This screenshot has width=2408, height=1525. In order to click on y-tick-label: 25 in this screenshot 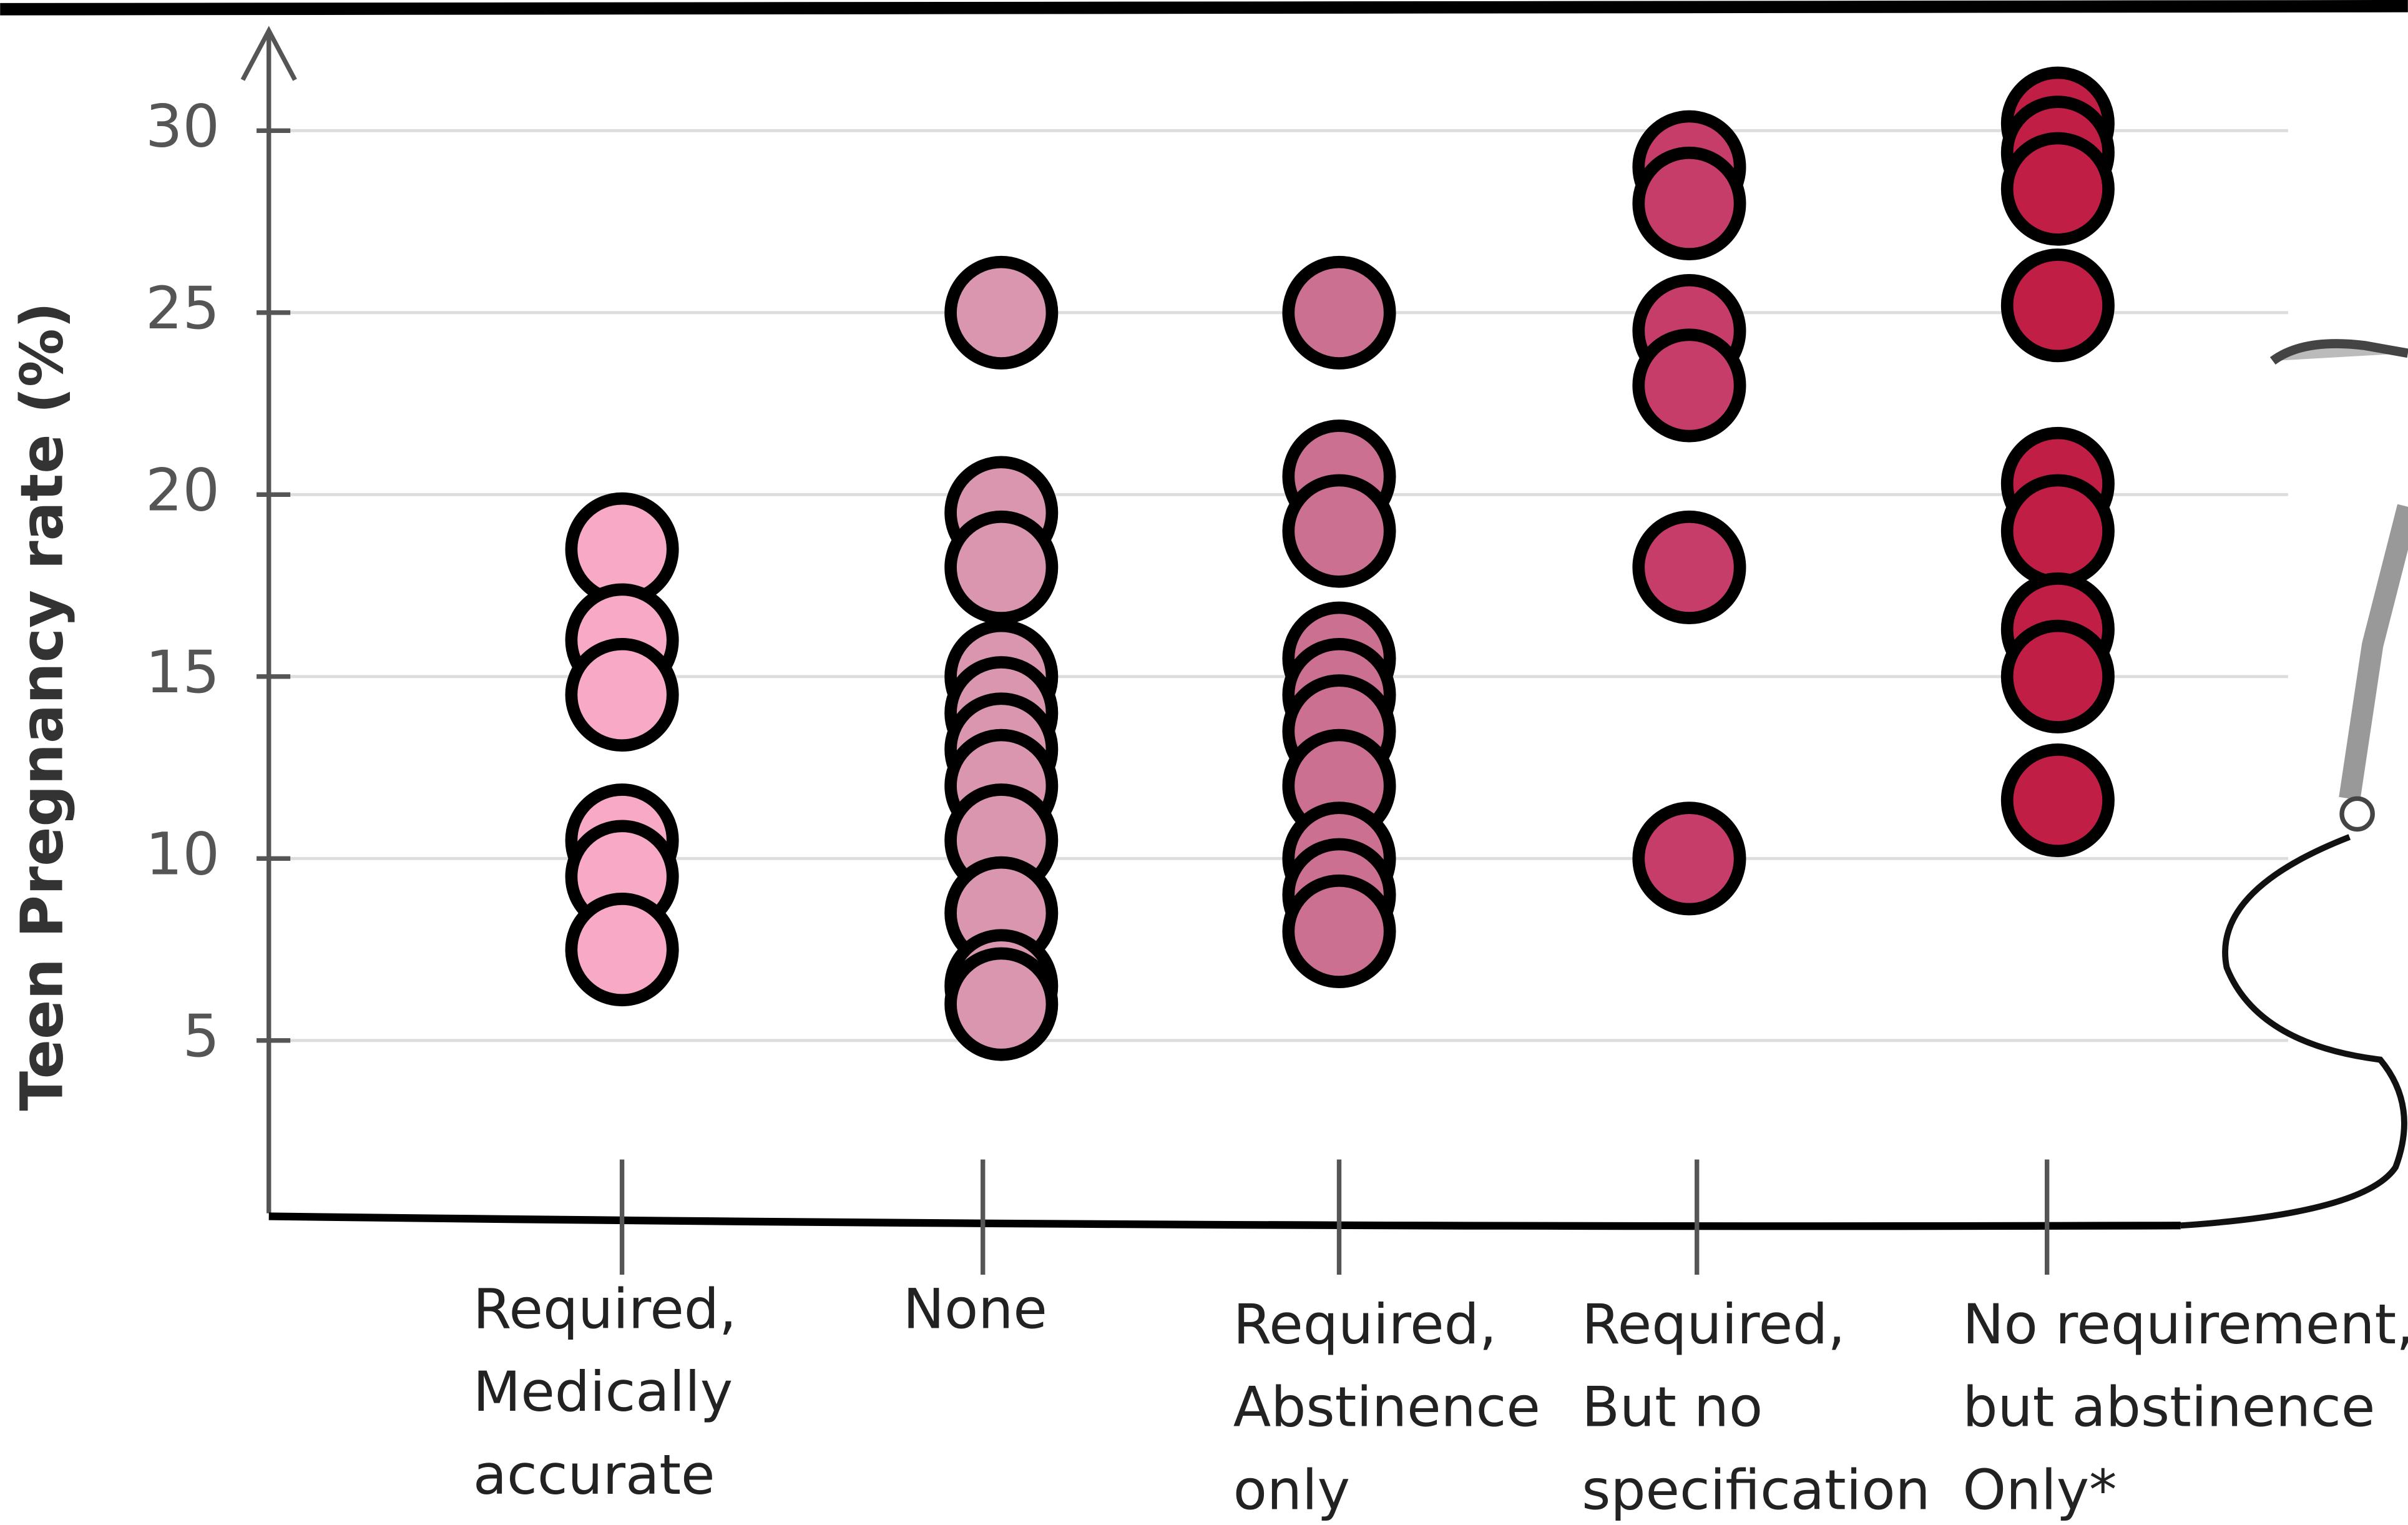, I will do `click(182, 309)`.